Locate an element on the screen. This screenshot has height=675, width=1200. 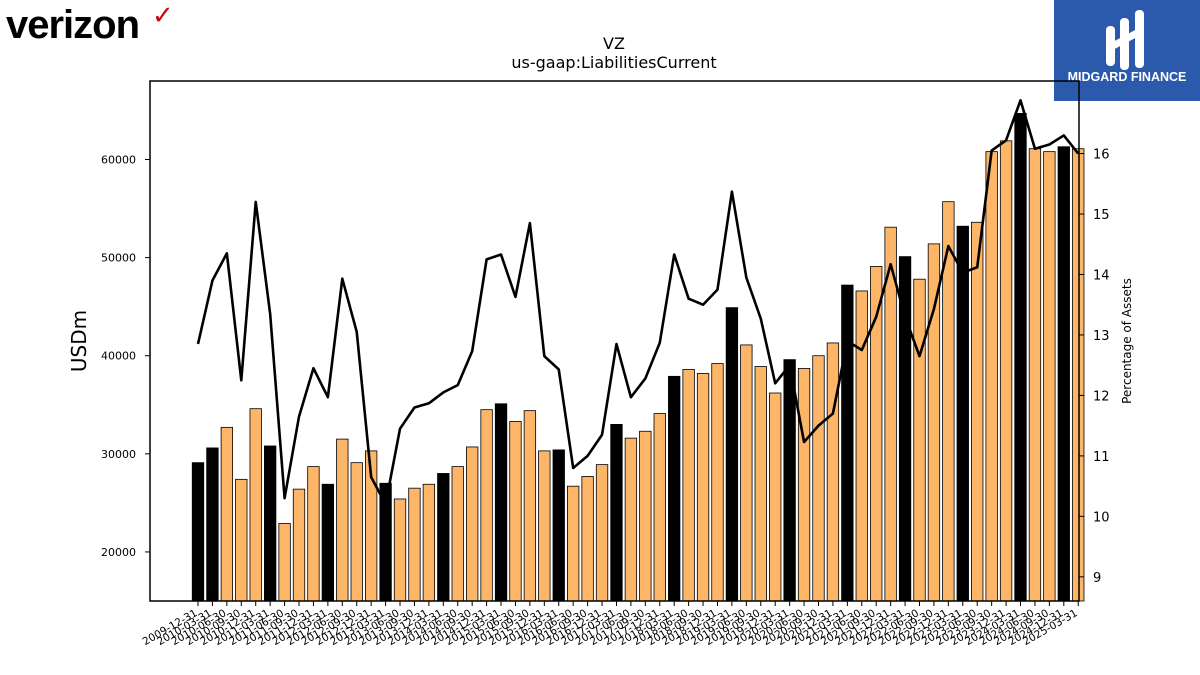
y2-tick-label: 11 is located at coordinates (1101, 457).